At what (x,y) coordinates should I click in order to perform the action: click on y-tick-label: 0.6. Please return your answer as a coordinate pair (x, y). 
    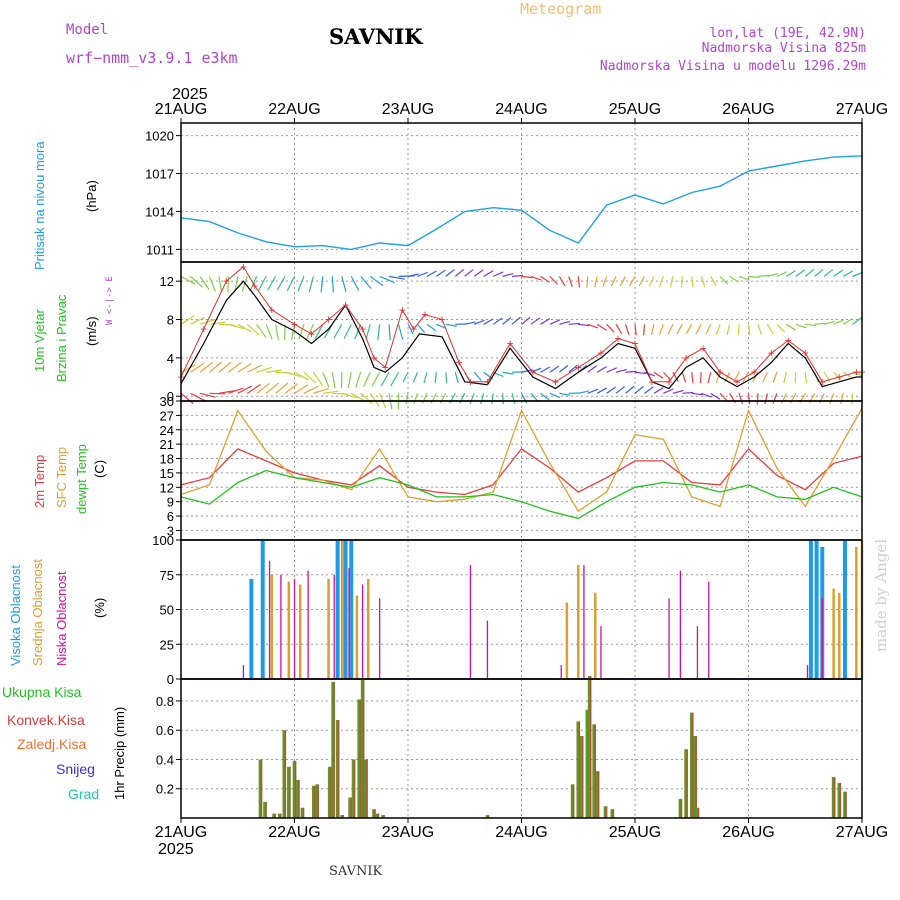
    Looking at the image, I should click on (165, 730).